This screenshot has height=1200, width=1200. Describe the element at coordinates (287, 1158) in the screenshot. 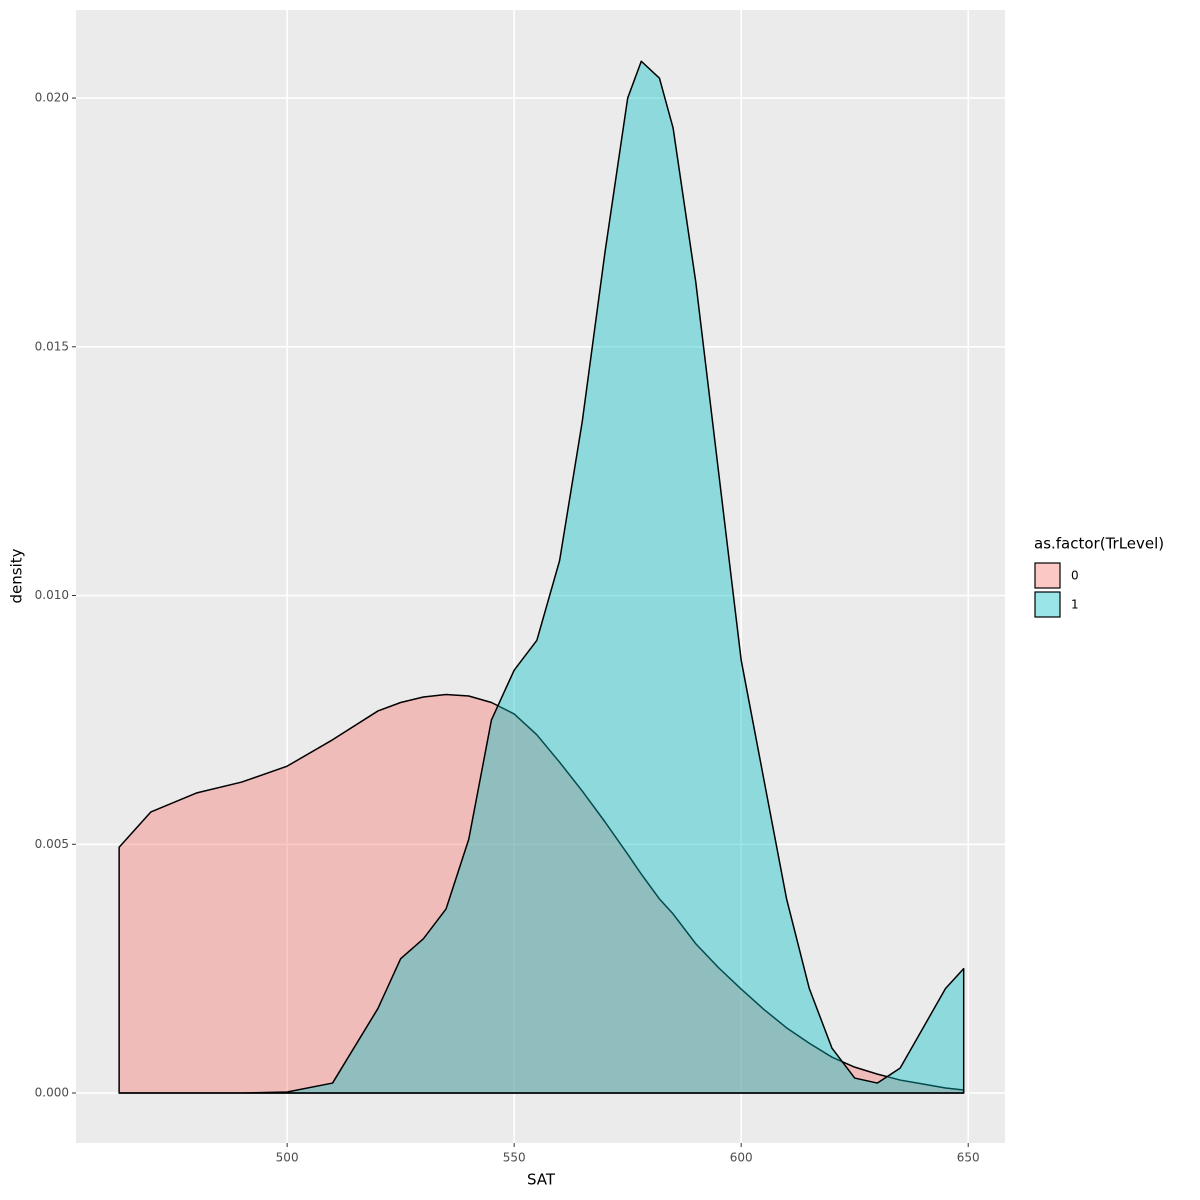

I see `x-tick-label: 500` at that location.